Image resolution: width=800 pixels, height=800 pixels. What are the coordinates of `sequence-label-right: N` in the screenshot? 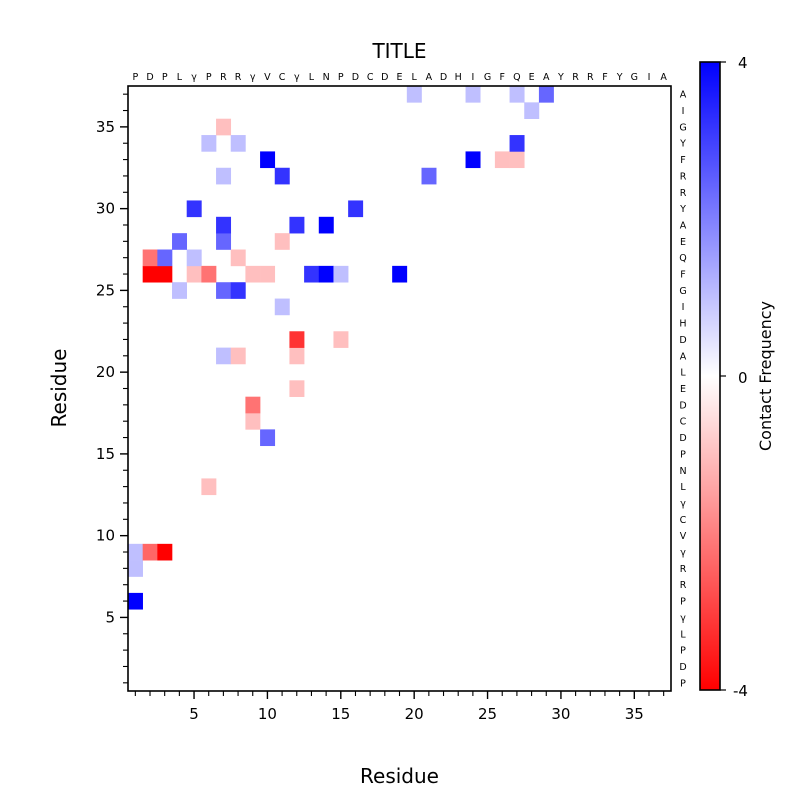 It's located at (682, 471).